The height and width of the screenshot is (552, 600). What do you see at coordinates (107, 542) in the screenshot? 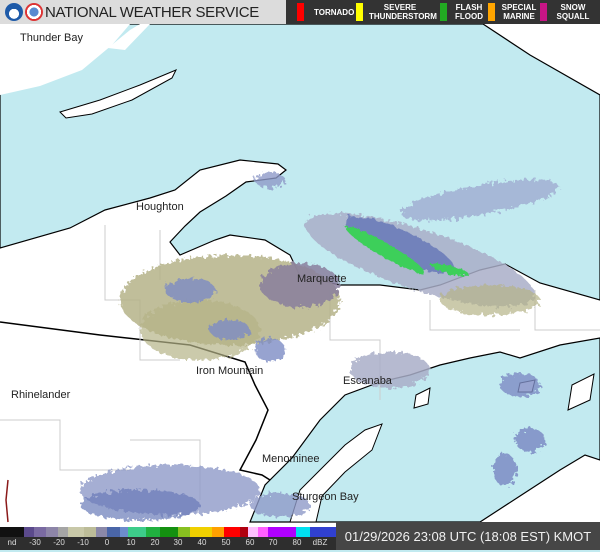
I see `scale-label: 0` at bounding box center [107, 542].